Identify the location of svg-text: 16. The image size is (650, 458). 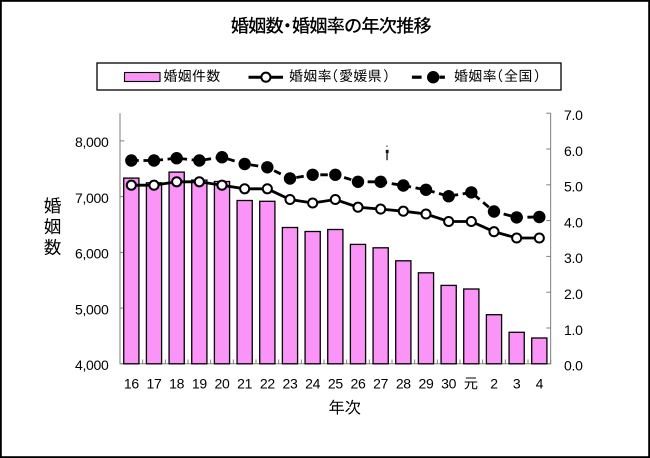
(131, 384).